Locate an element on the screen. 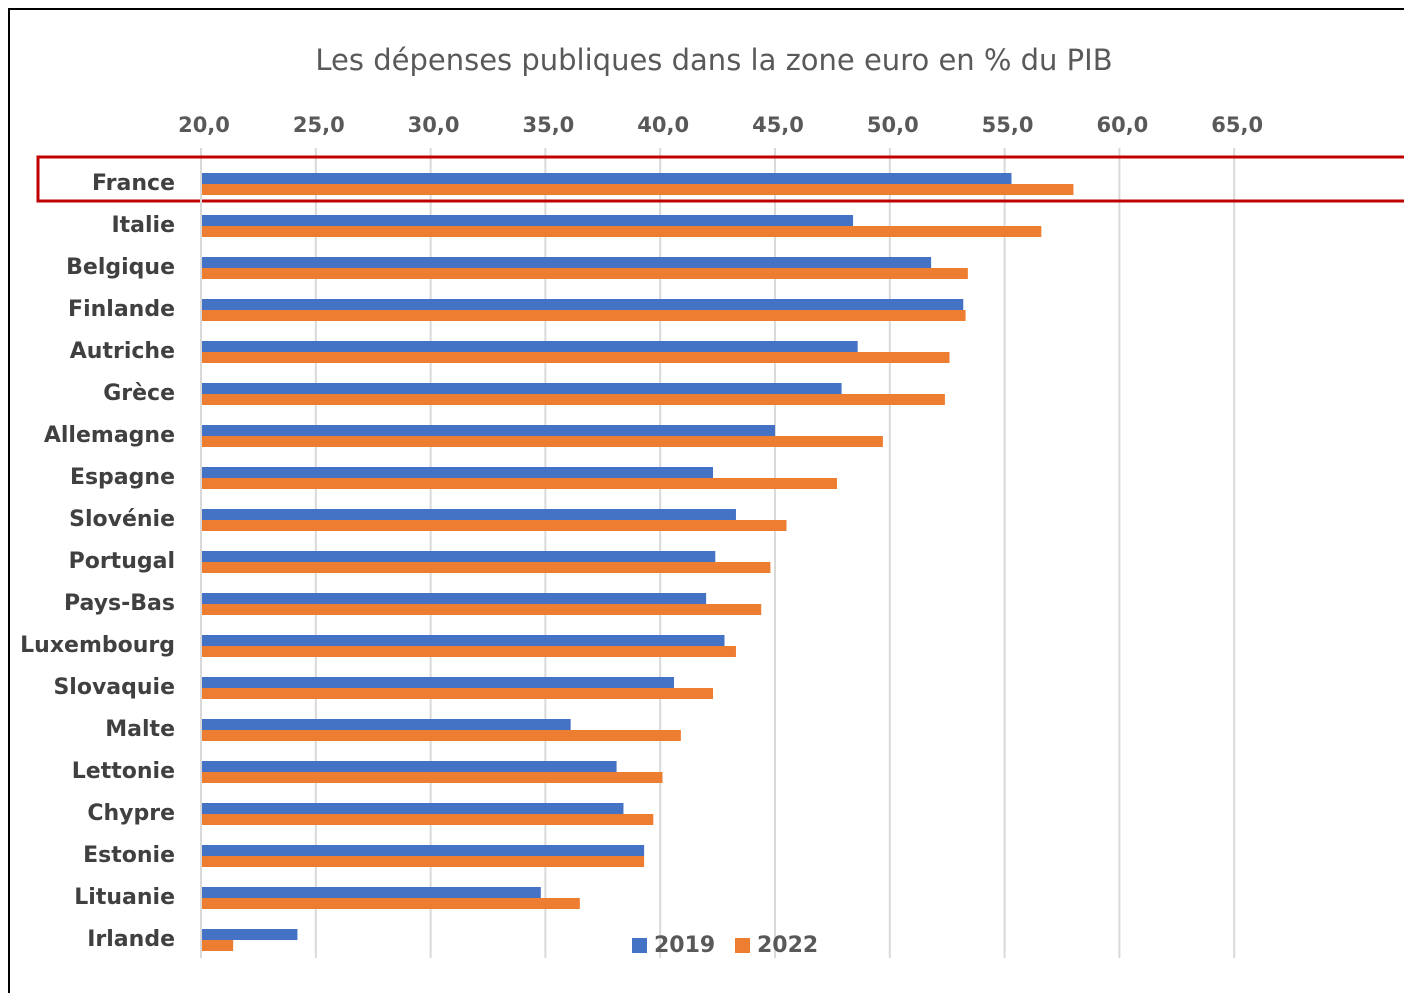 This screenshot has width=1404, height=993. x-tick-label: 35,0 is located at coordinates (548, 125).